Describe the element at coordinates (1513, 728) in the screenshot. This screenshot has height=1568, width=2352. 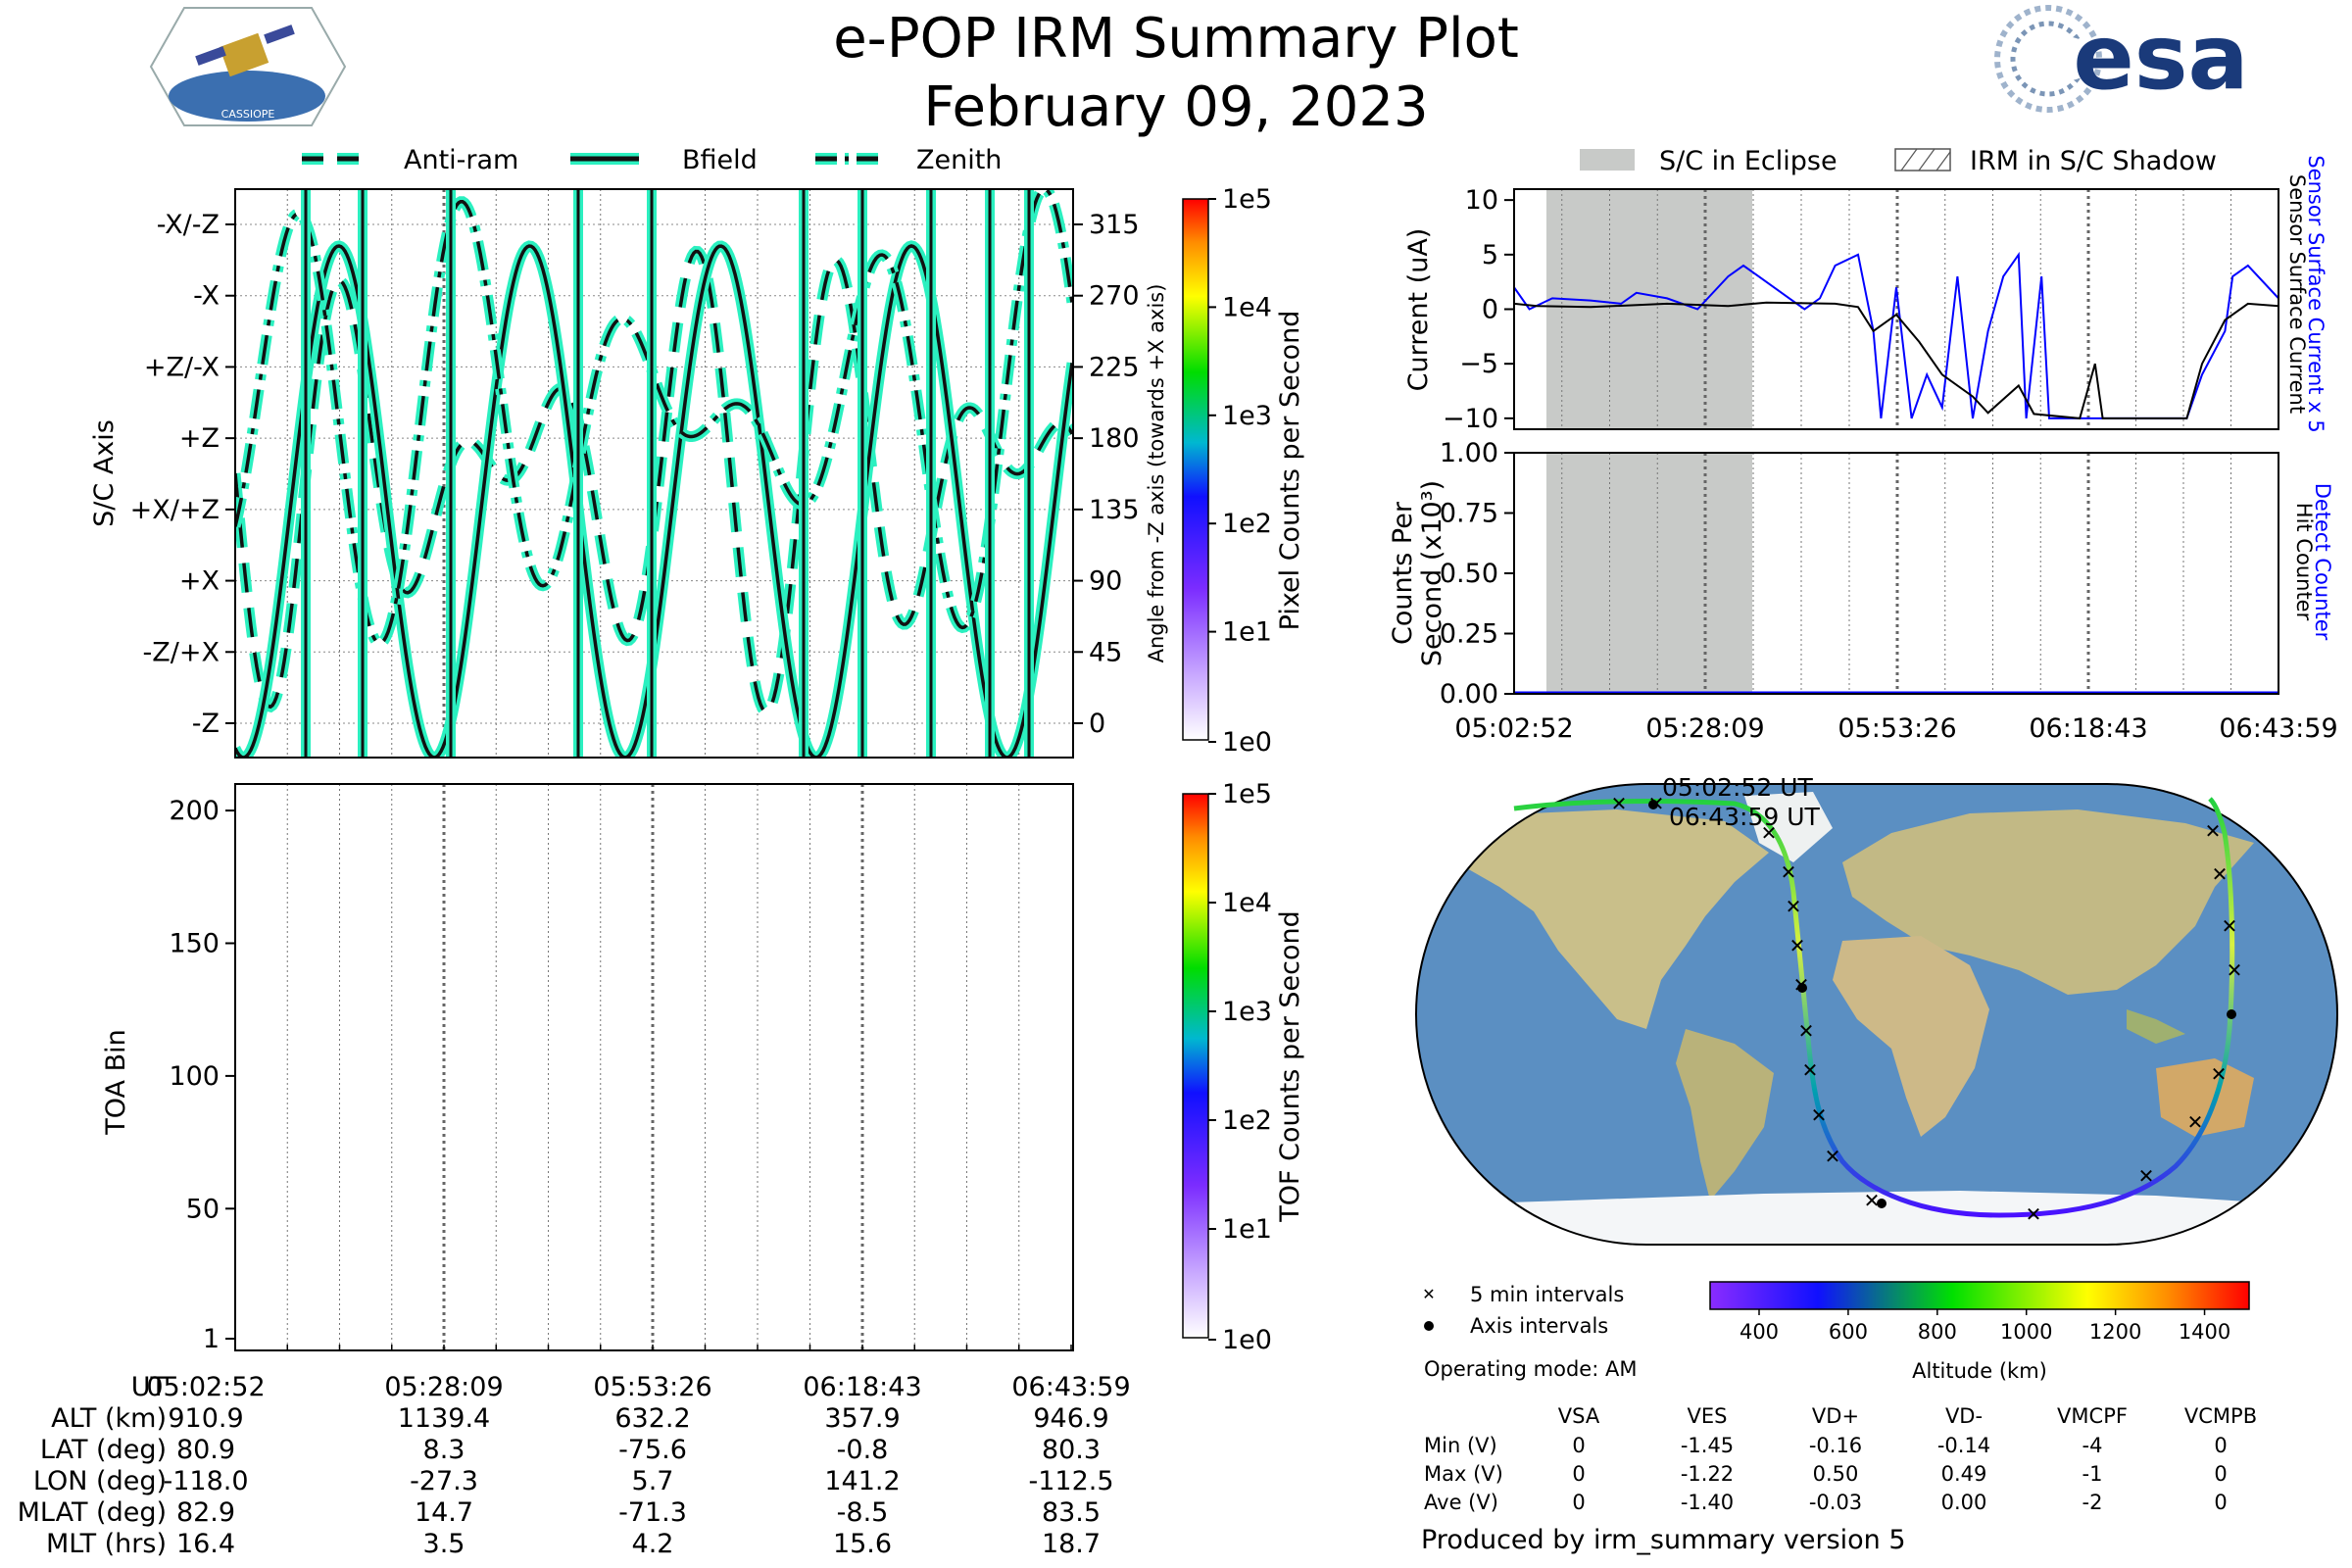
I see `right-time-label-0: 05:02:52` at that location.